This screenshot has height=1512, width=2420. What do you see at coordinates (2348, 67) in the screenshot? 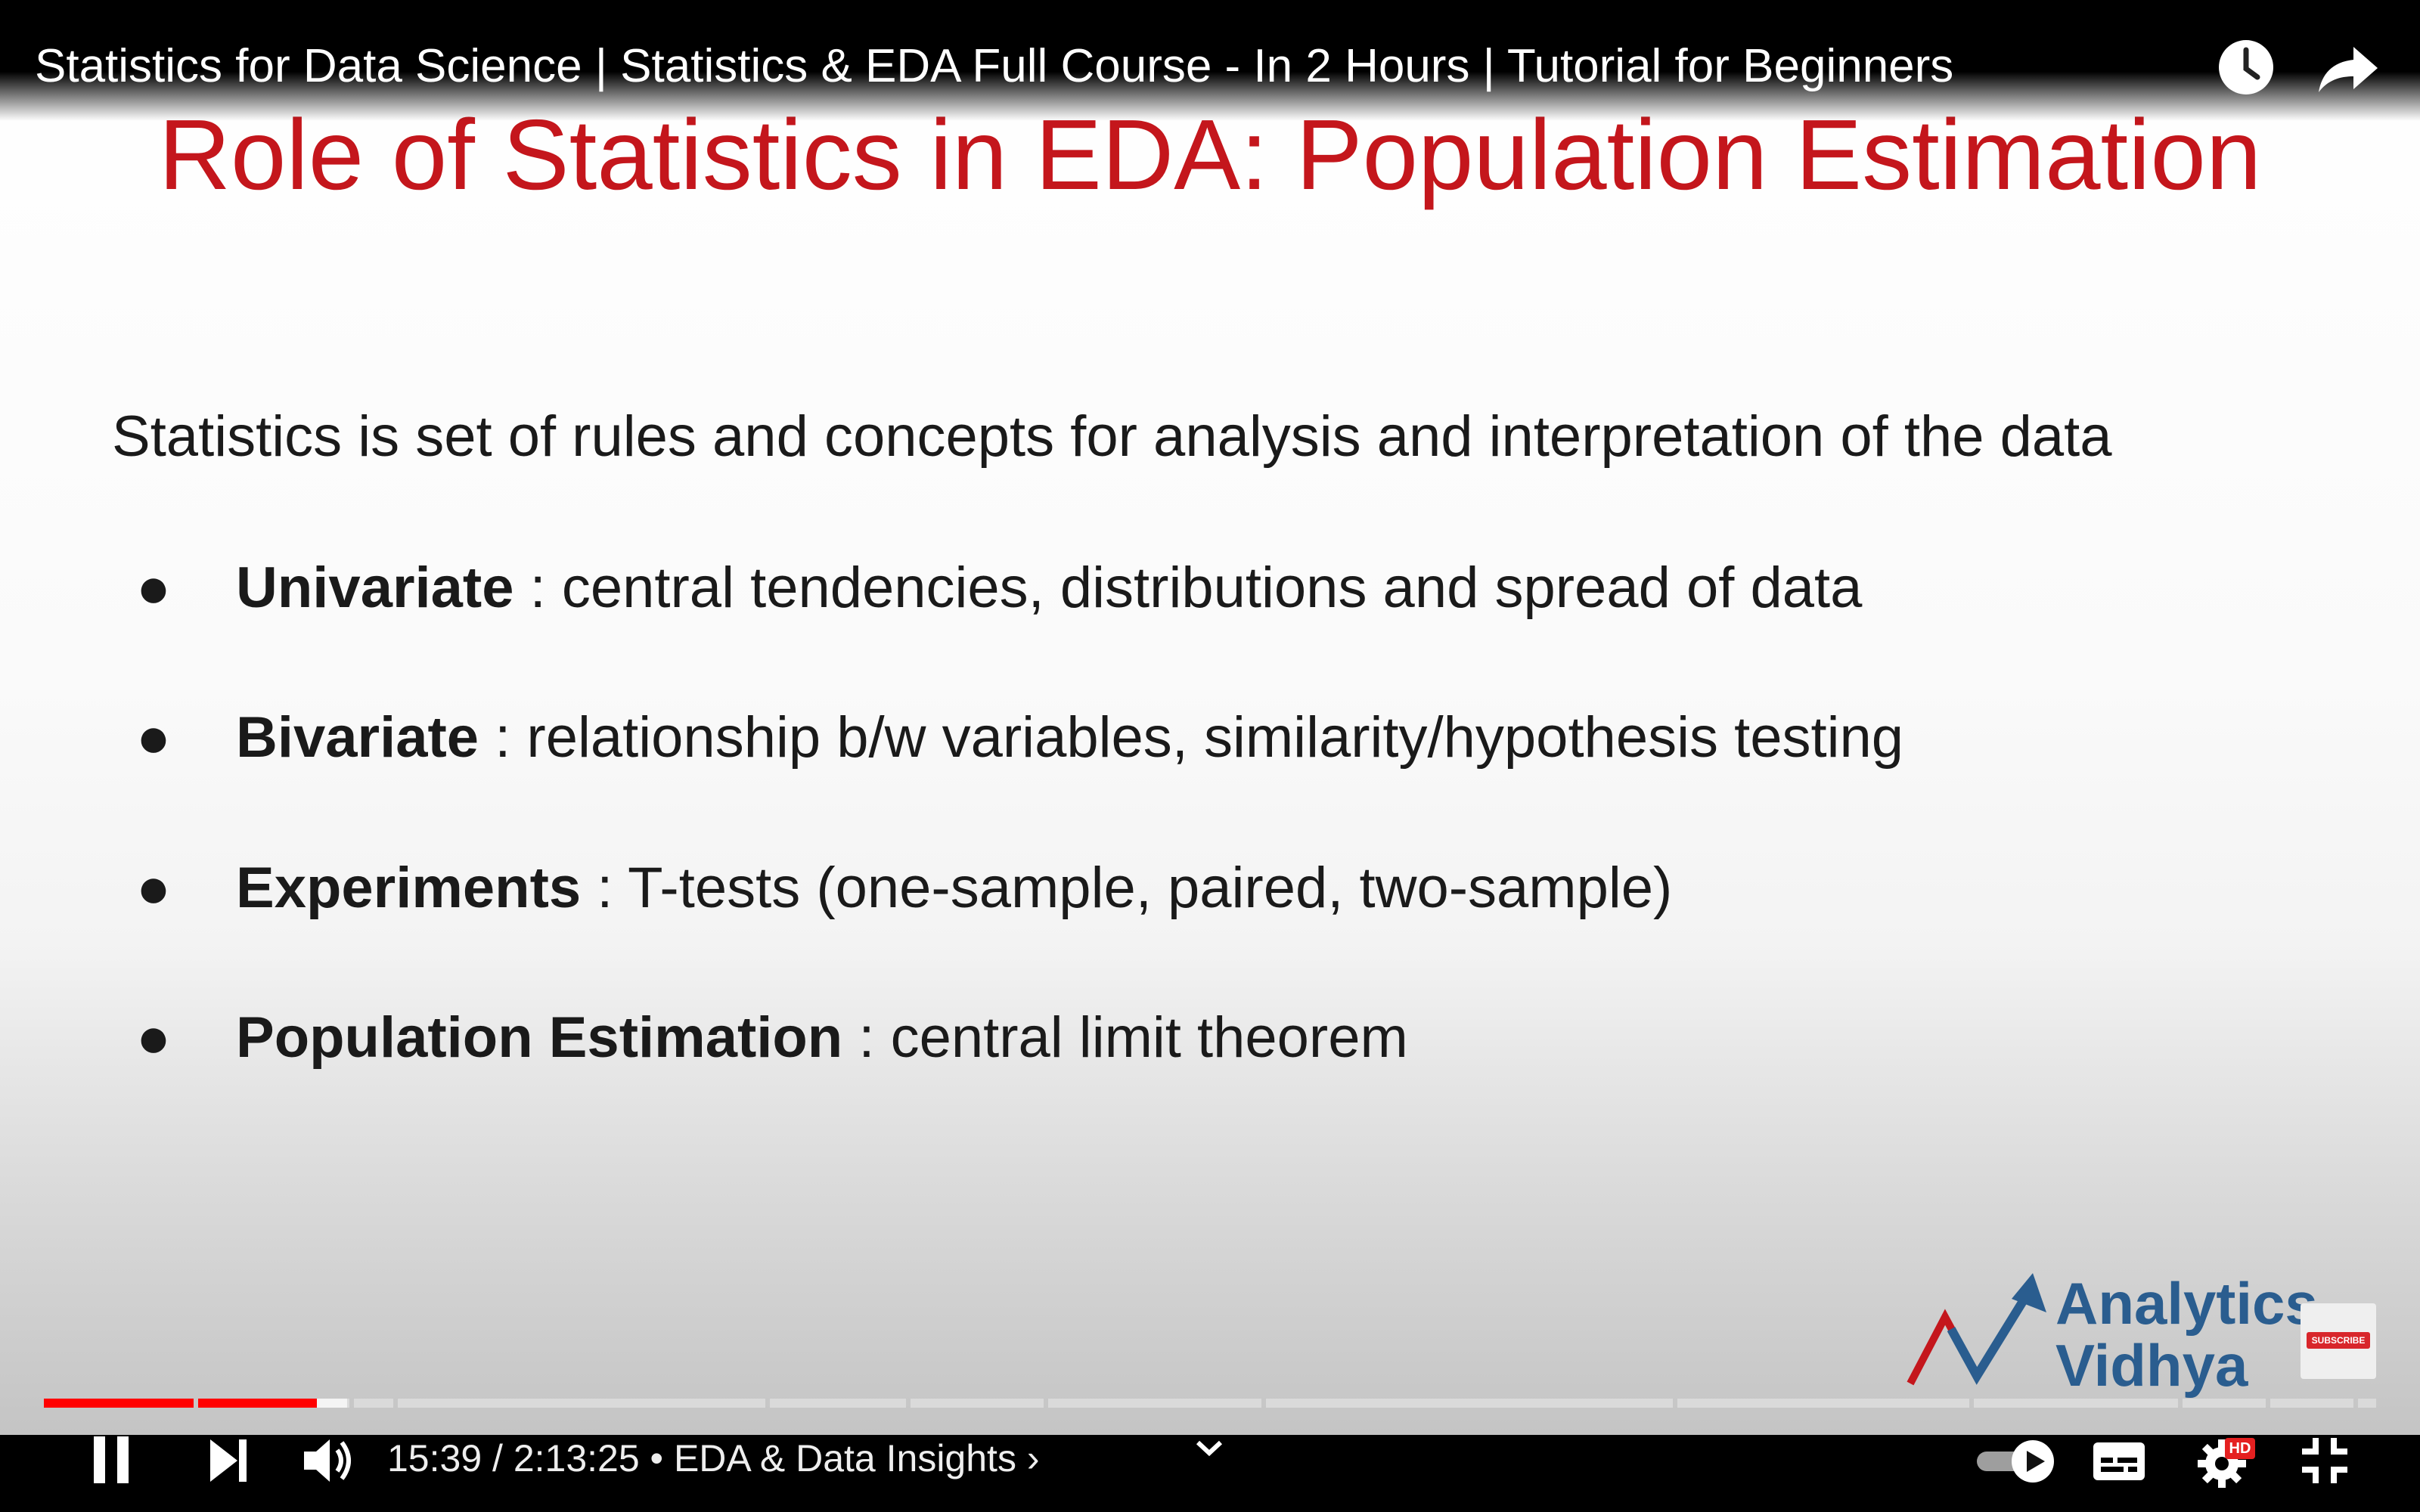
I see `share-icon` at bounding box center [2348, 67].